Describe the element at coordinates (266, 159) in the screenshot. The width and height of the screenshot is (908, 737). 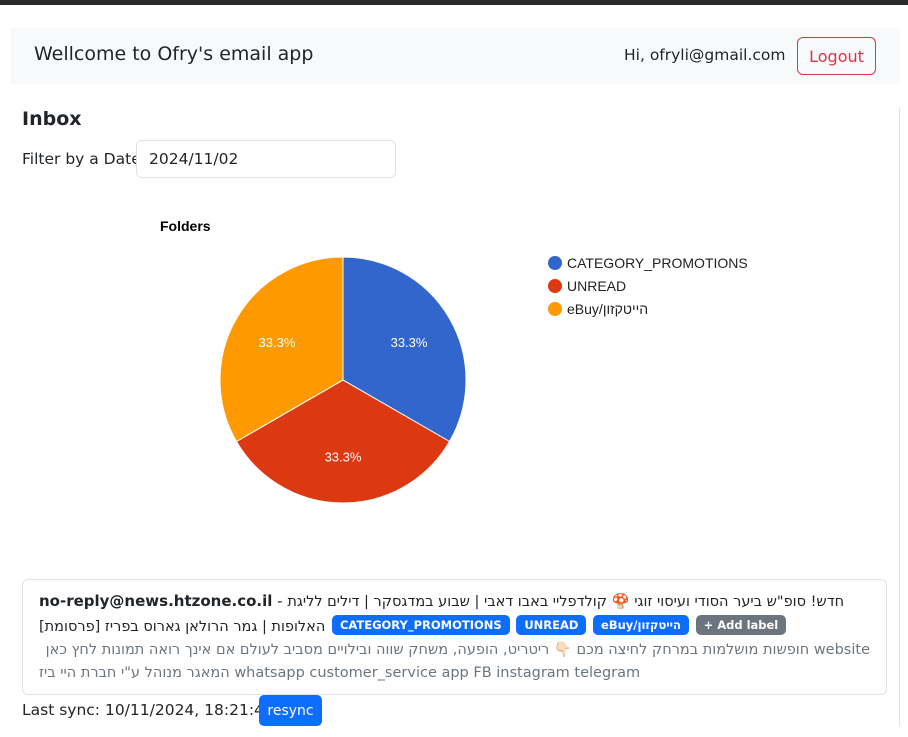
I see `date-filter-input` at that location.